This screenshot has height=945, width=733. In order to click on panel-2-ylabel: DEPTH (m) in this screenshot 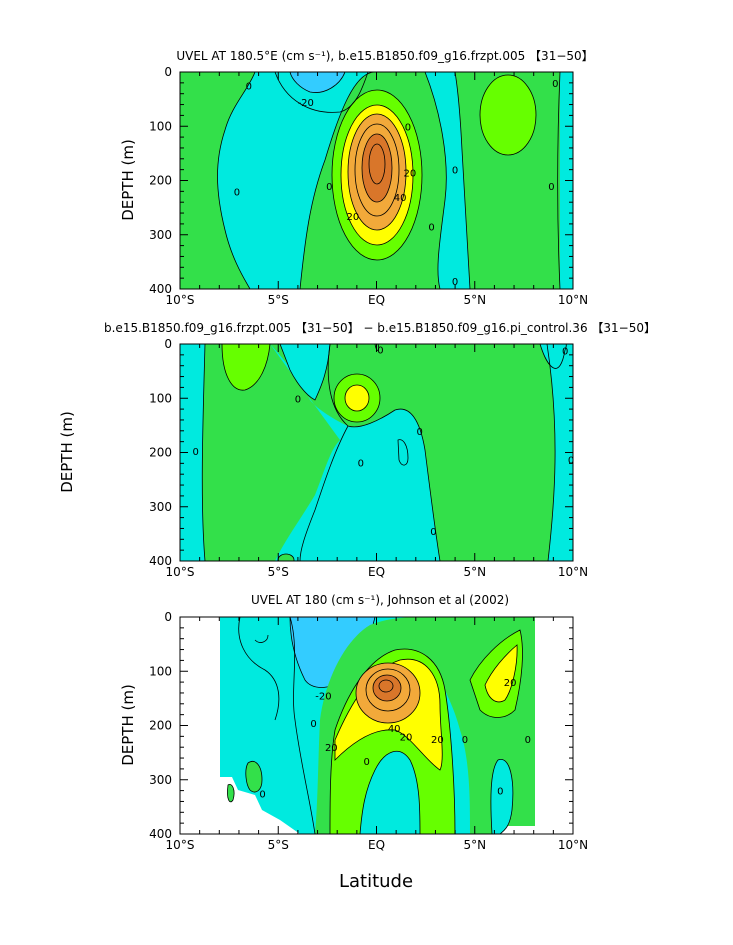, I will do `click(67, 452)`.